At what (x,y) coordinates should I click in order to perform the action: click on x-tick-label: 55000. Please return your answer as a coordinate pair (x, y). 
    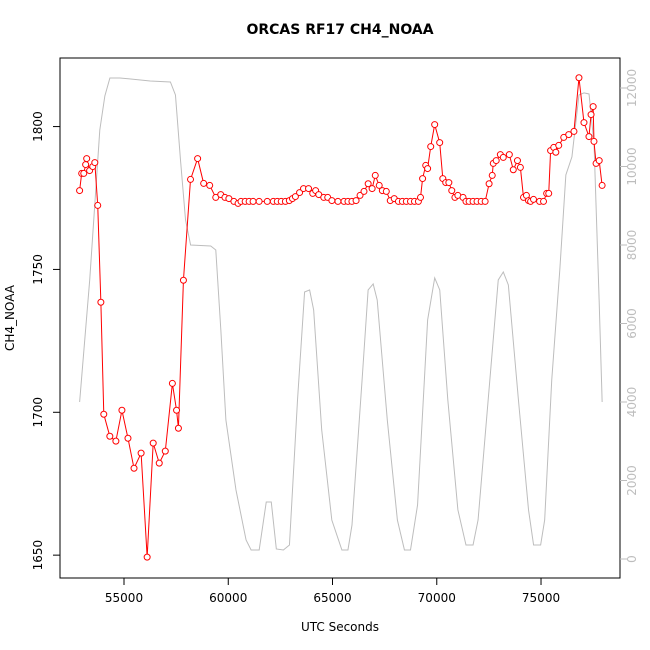
    Looking at the image, I should click on (124, 598).